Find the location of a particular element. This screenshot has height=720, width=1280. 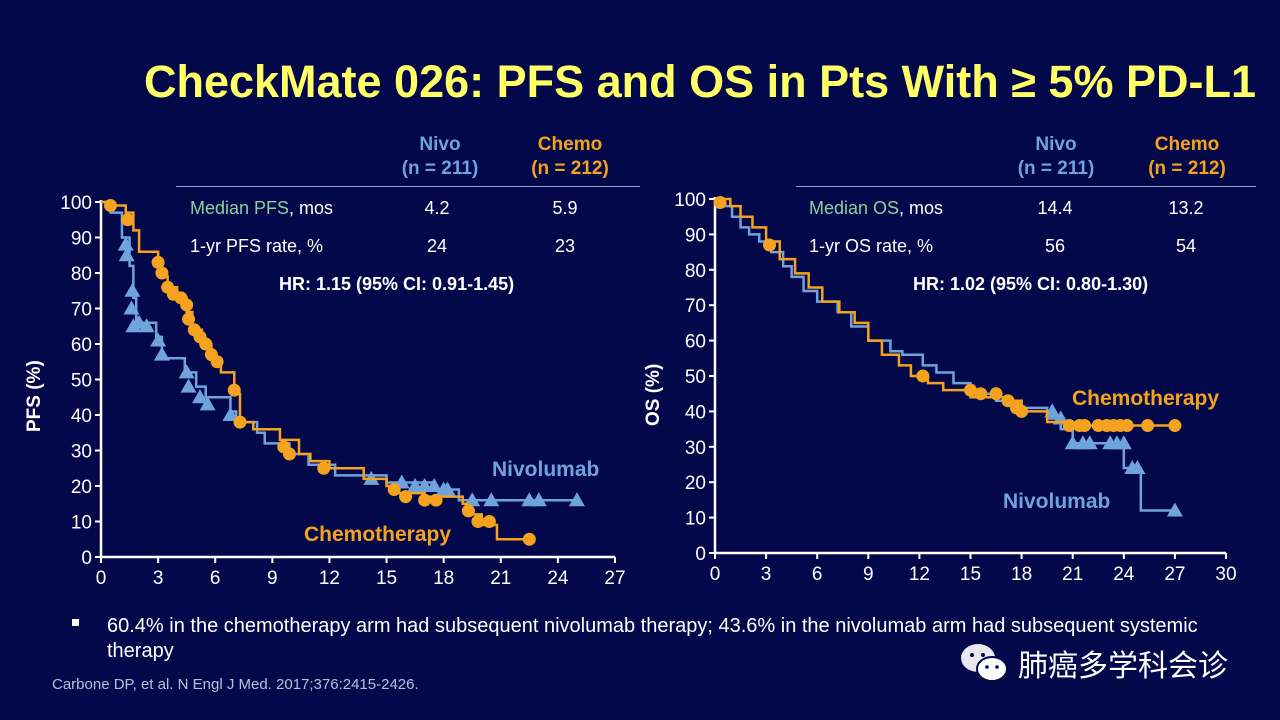

pfs-chemotherapy-label: Chemotherapy is located at coordinates (378, 534).